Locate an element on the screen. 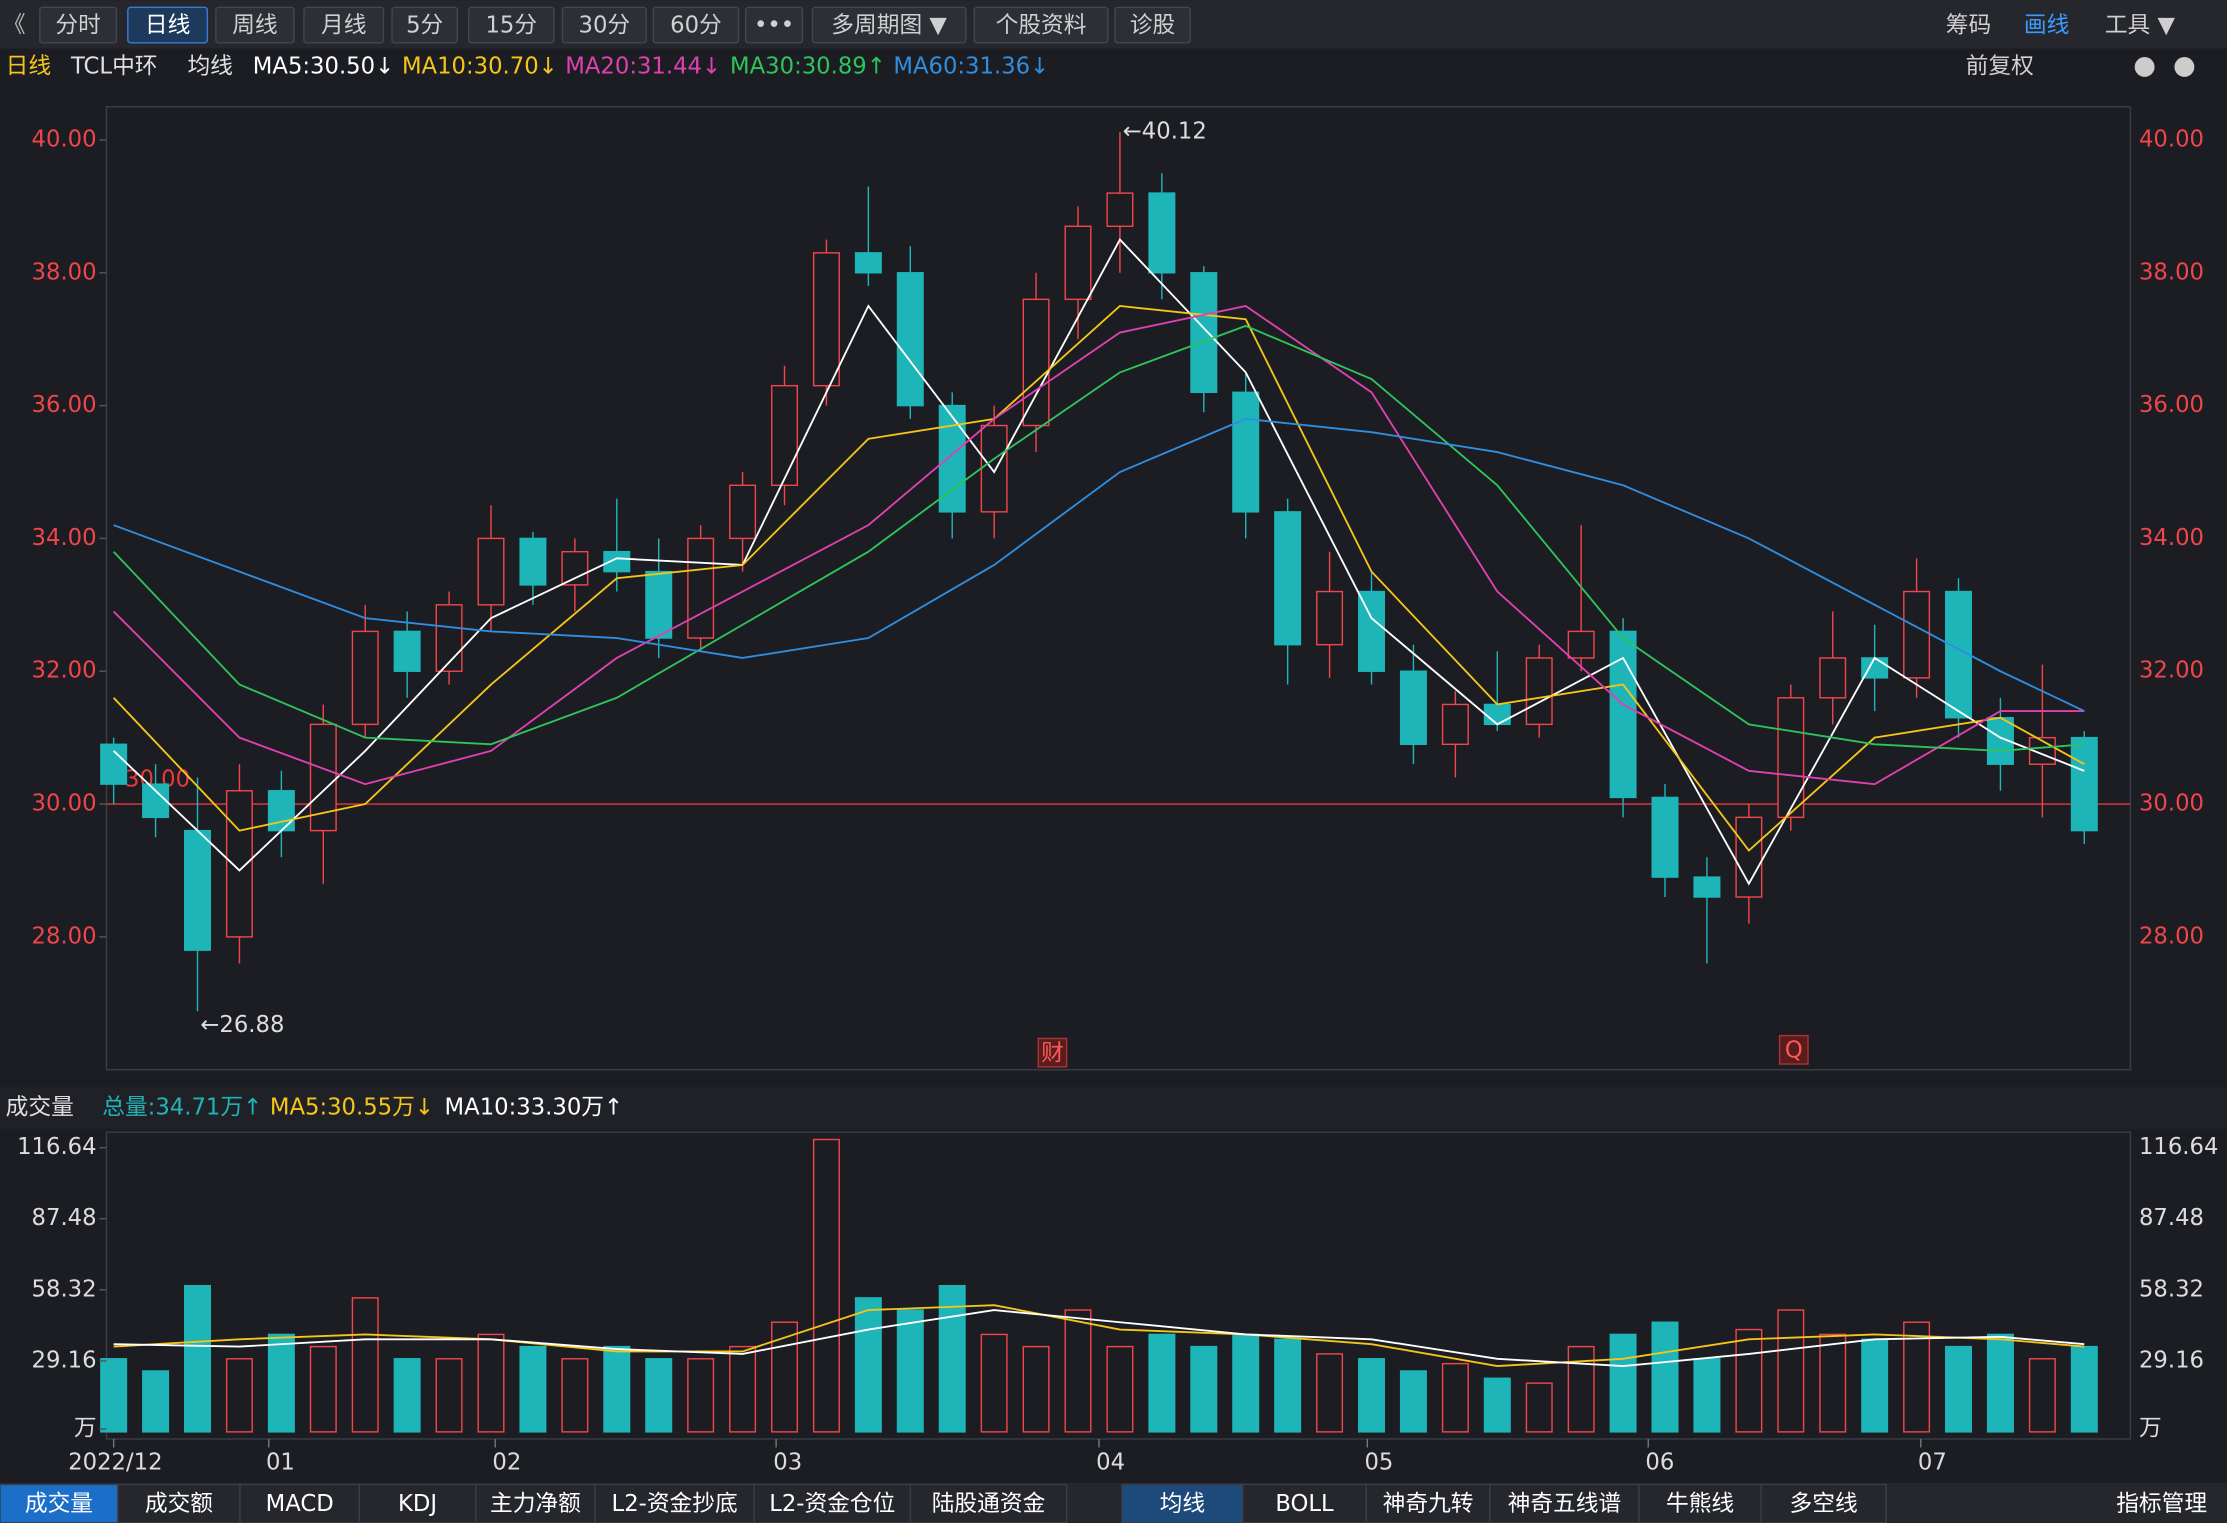  ma-legend: MA60:31.36↓ is located at coordinates (971, 66).